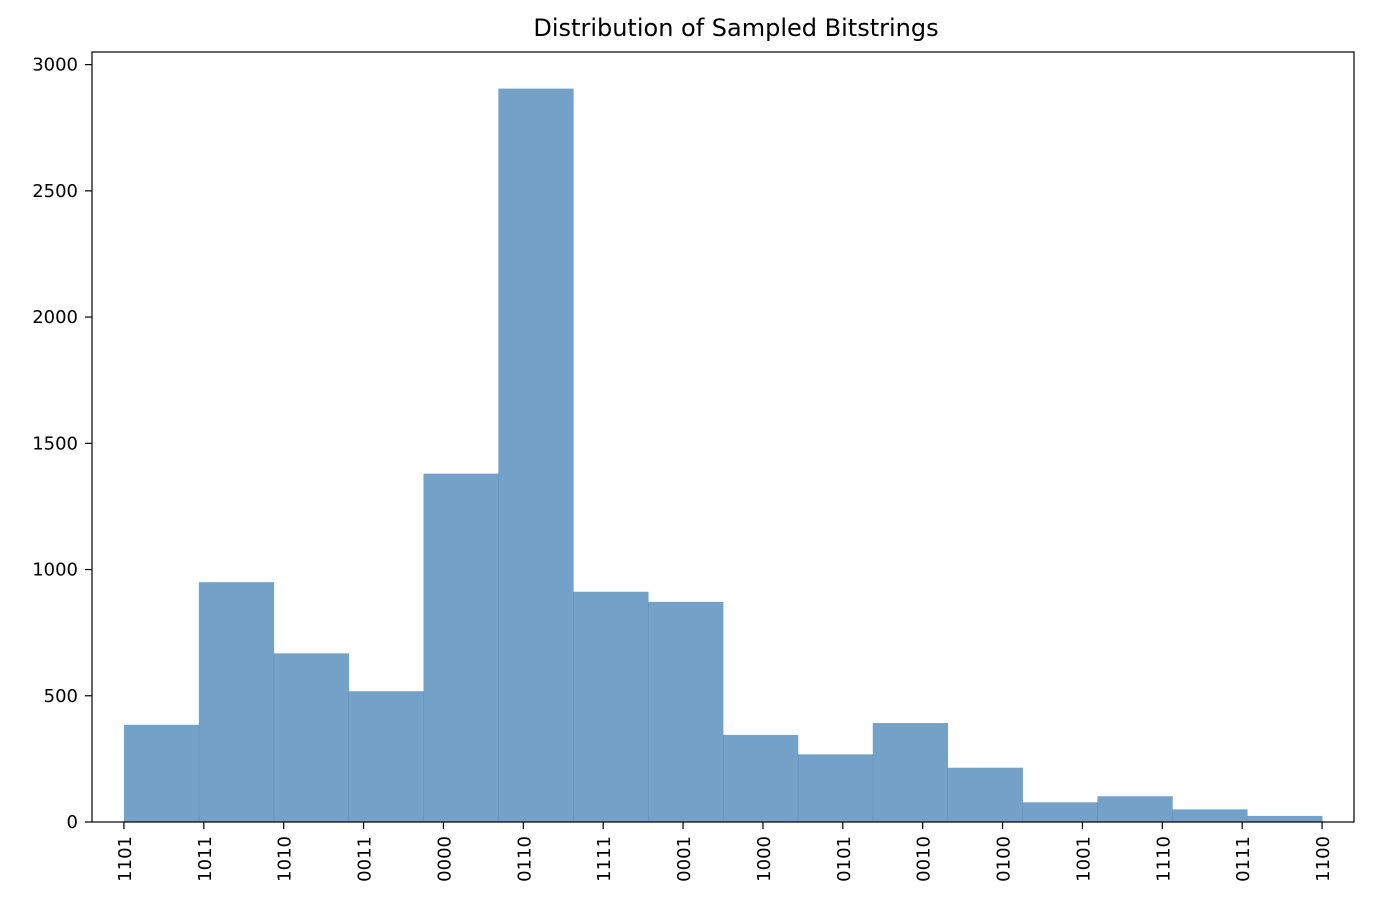  I want to click on x-tick-label-12: 1001, so click(1083, 859).